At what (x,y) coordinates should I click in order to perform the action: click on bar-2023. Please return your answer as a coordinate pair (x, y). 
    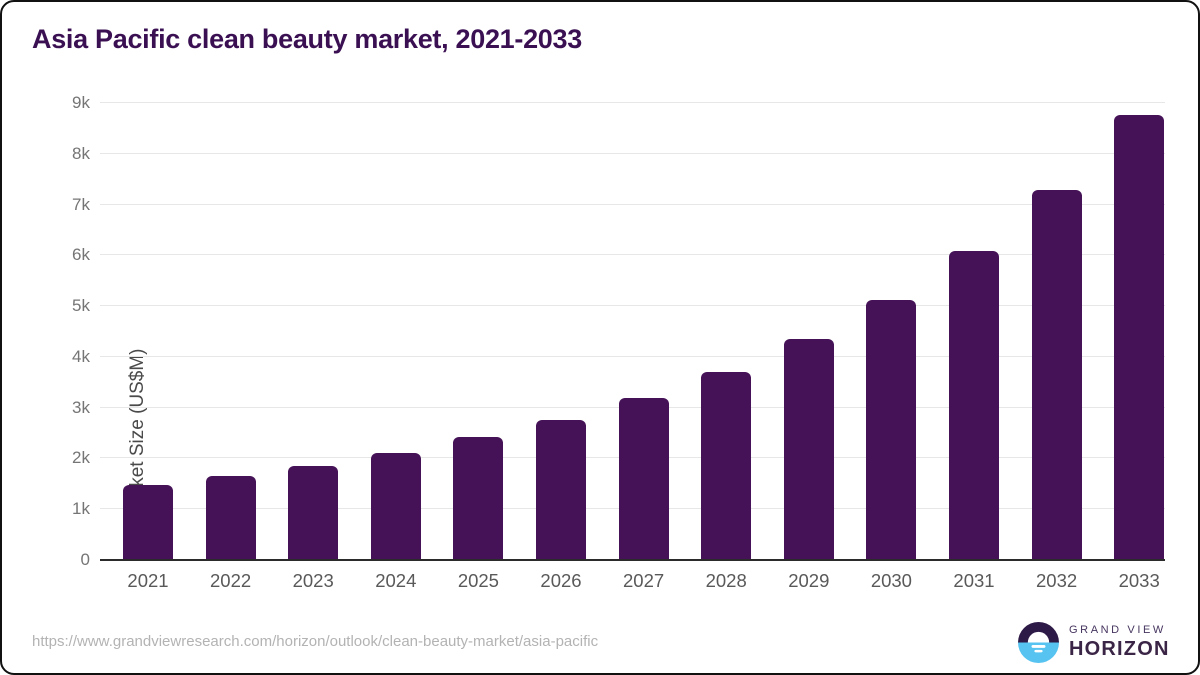
    Looking at the image, I should click on (313, 512).